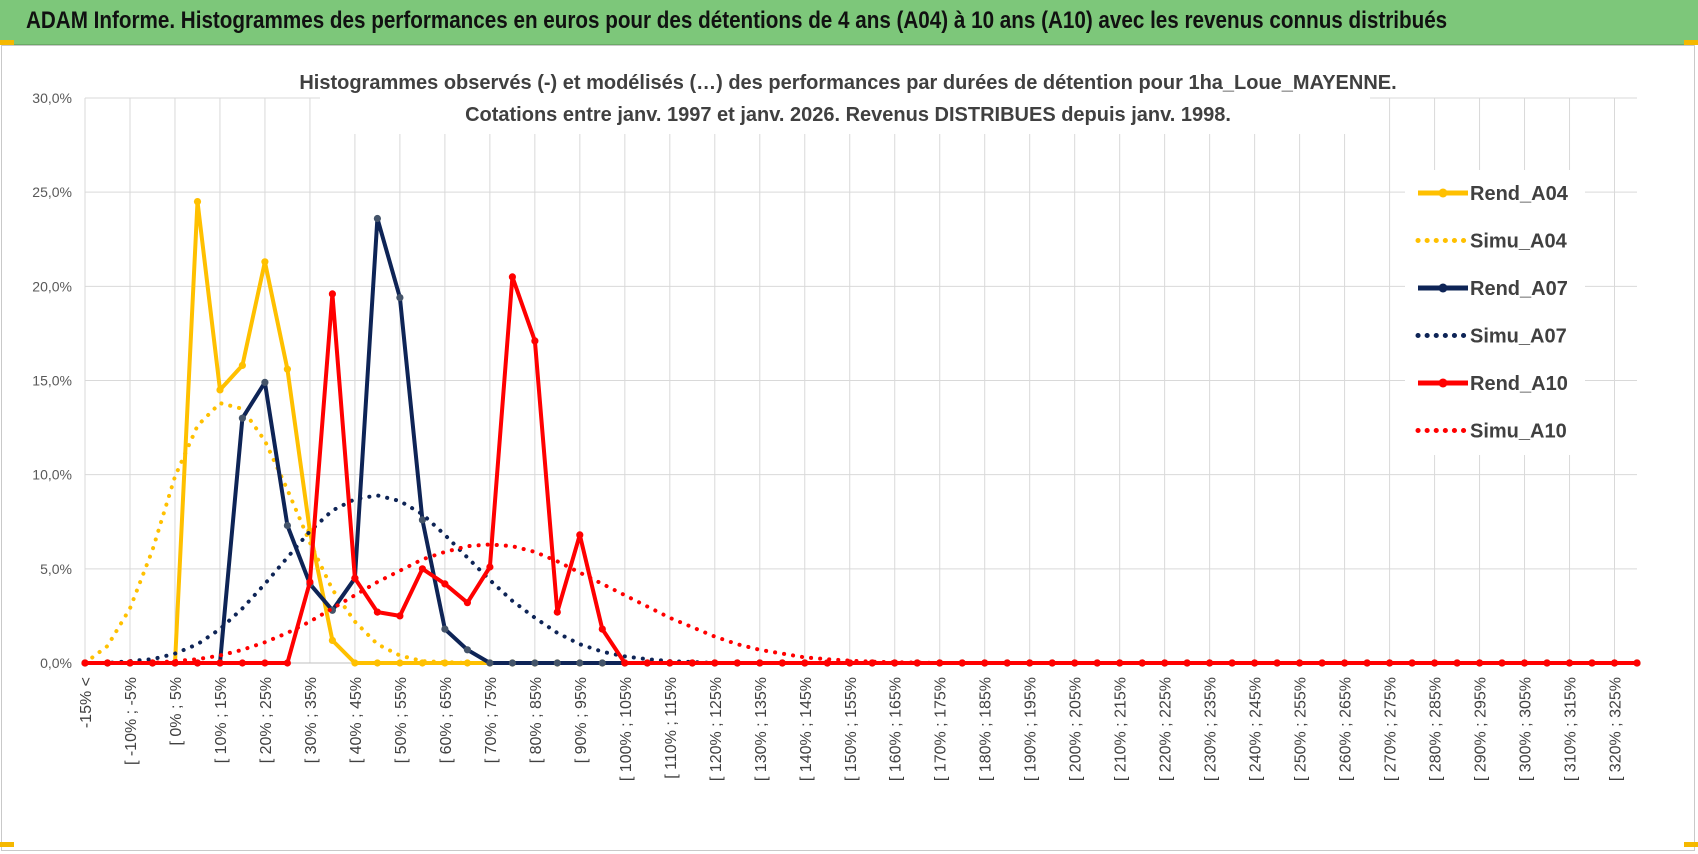 Image resolution: width=1698 pixels, height=854 pixels. Describe the element at coordinates (1211, 729) in the screenshot. I see `x-tick-label: [ 230% ; 235%` at that location.